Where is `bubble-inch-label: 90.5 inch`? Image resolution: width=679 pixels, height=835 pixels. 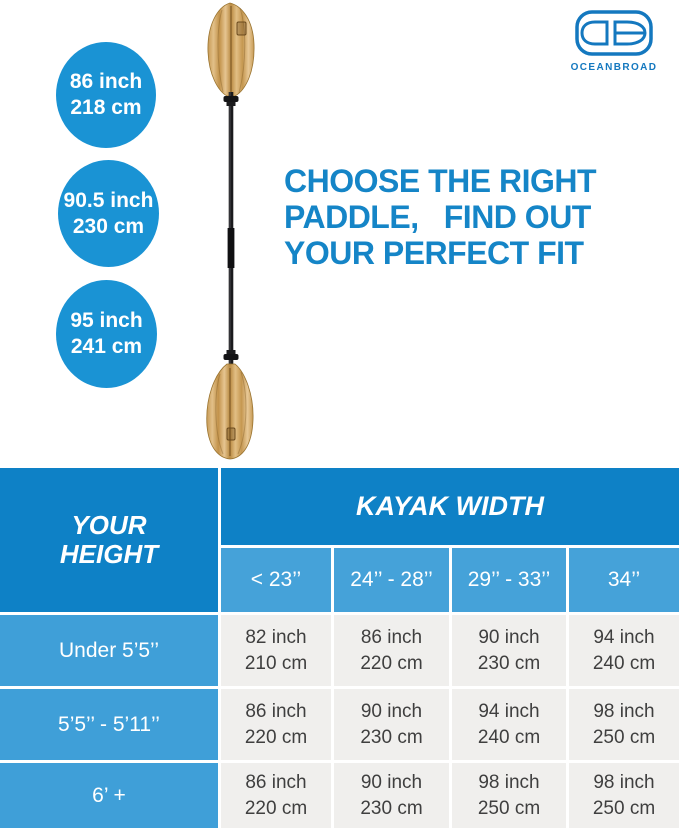
bubble-inch-label: 90.5 inch is located at coordinates (108, 200).